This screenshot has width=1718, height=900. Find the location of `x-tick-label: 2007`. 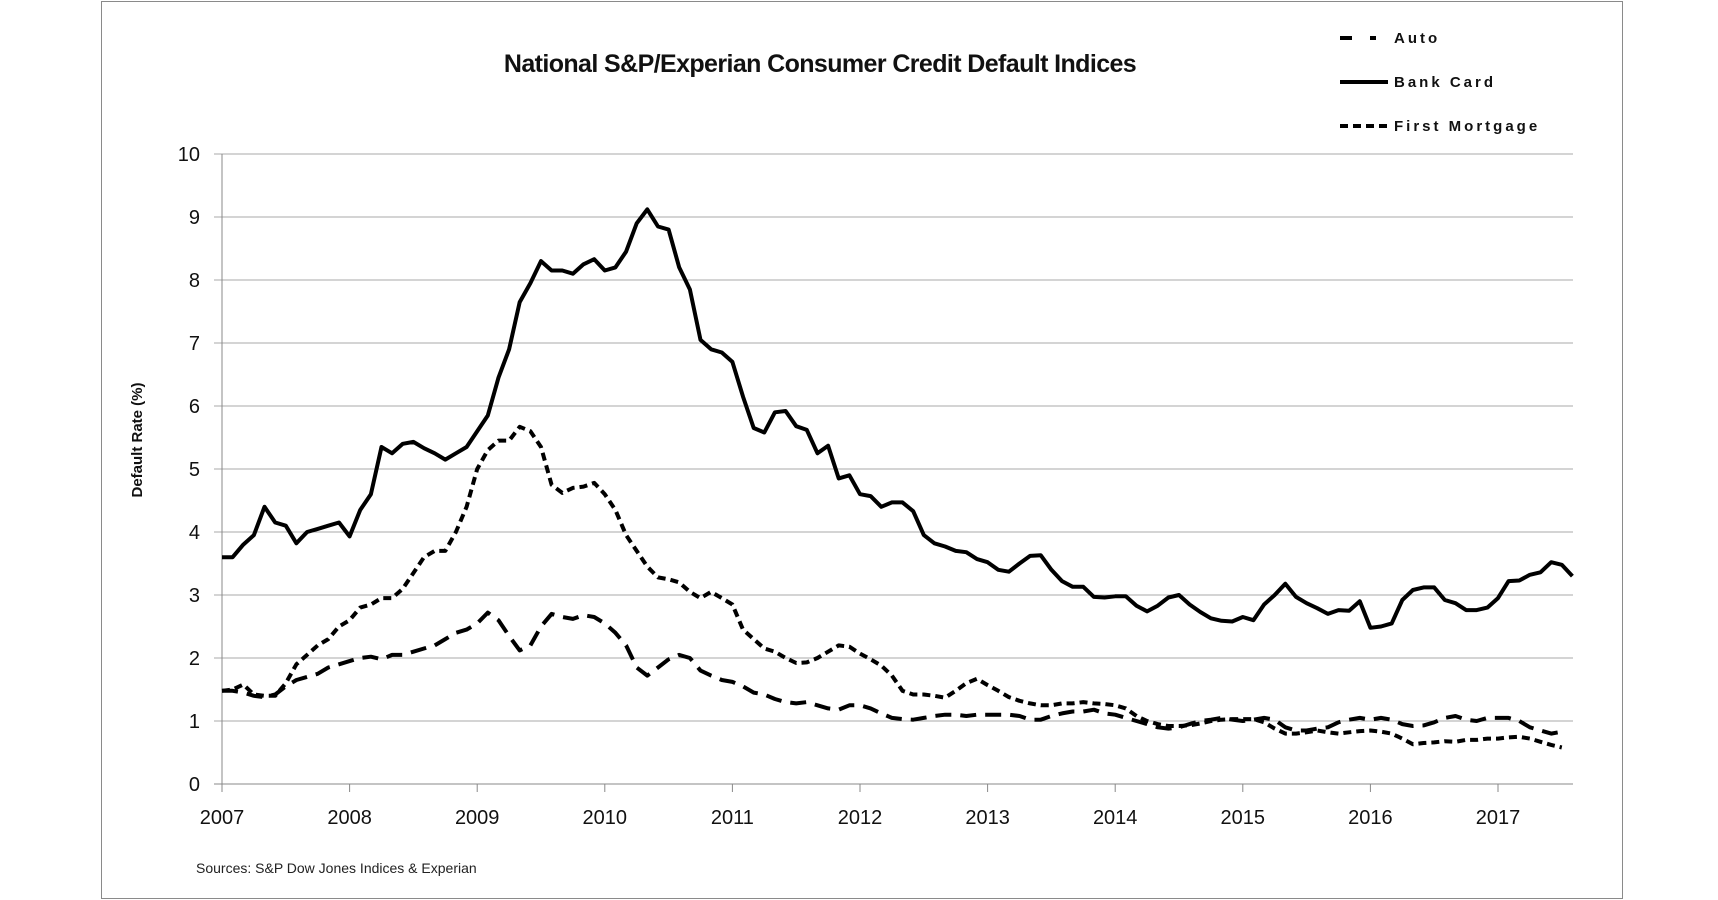

x-tick-label: 2007 is located at coordinates (222, 818).